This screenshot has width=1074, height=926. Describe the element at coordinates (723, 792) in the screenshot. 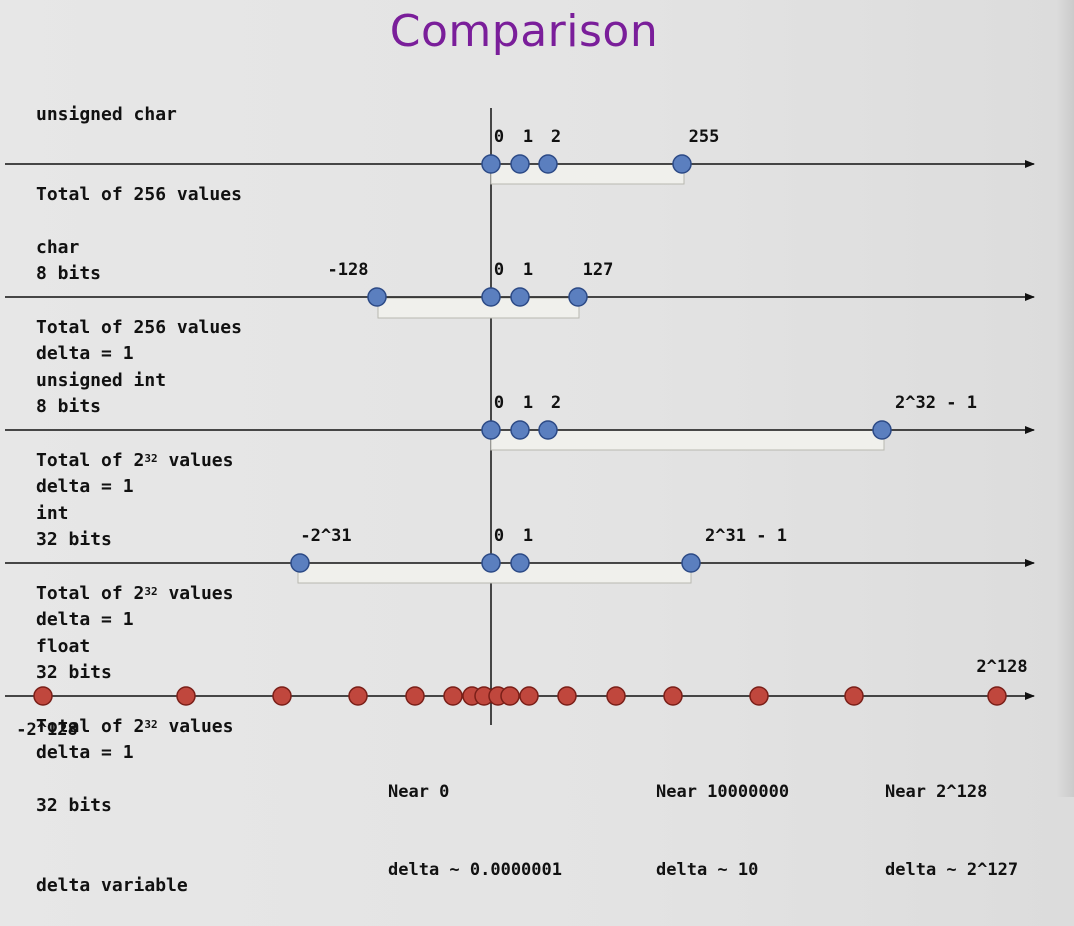

I see `note-line: Near 10000000` at that location.